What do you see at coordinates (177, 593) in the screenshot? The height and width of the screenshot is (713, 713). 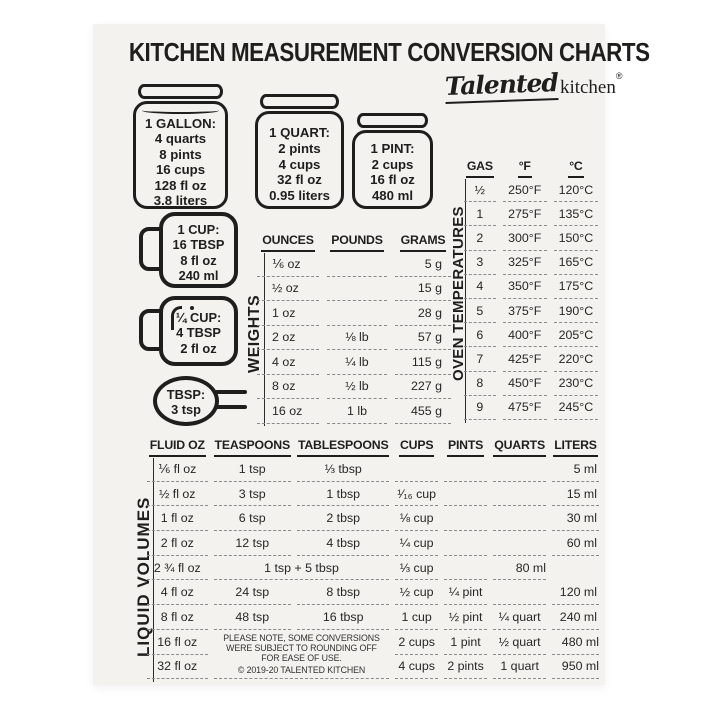 I see `table-cell: 4 fl oz` at bounding box center [177, 593].